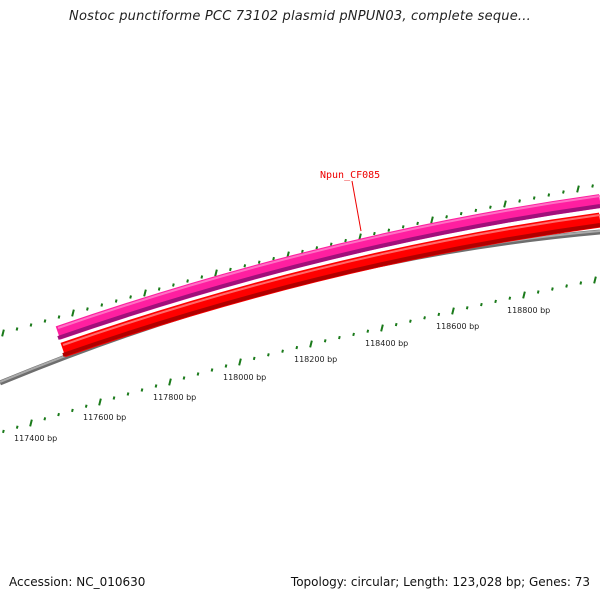 This screenshot has width=600, height=600. I want to click on ruler-label: 118200 bp, so click(315, 359).